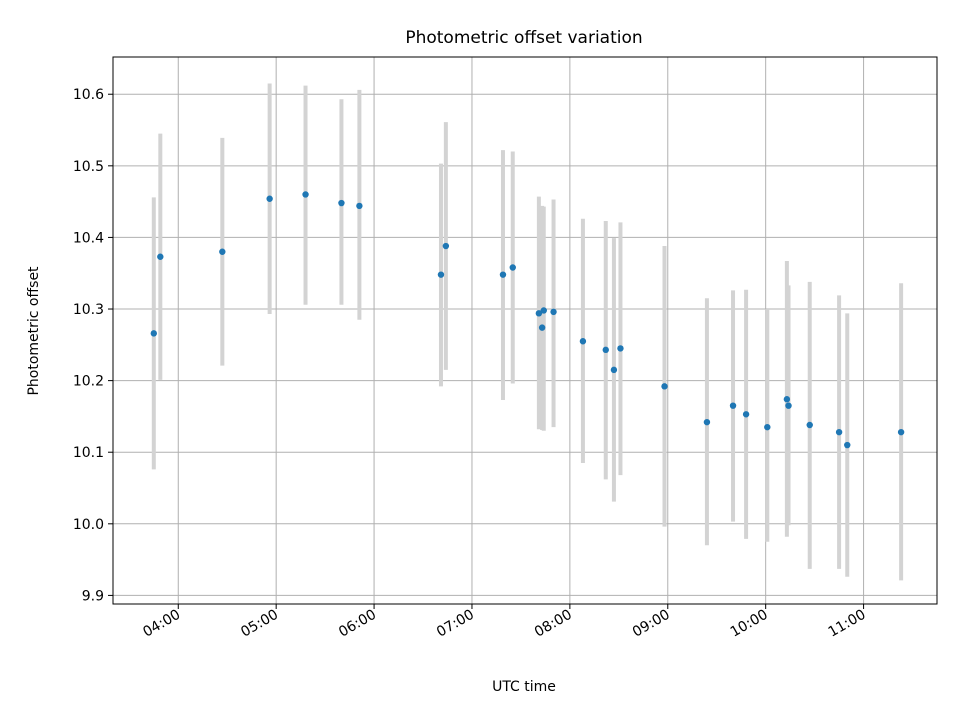 The height and width of the screenshot is (720, 960). Describe the element at coordinates (553, 624) in the screenshot. I see `x-tick-label: 08:00` at that location.